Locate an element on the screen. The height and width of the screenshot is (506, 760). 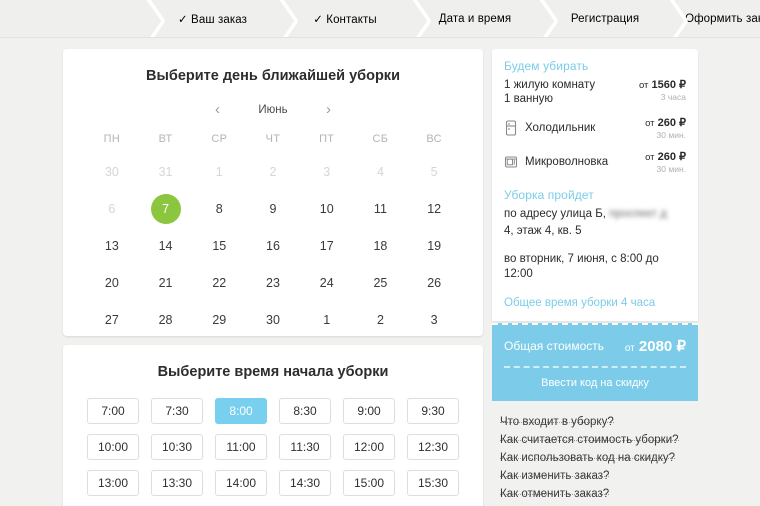
extra-fridge-price-block: от 260 ₽ 30 мин. is located at coordinates (662, 128).